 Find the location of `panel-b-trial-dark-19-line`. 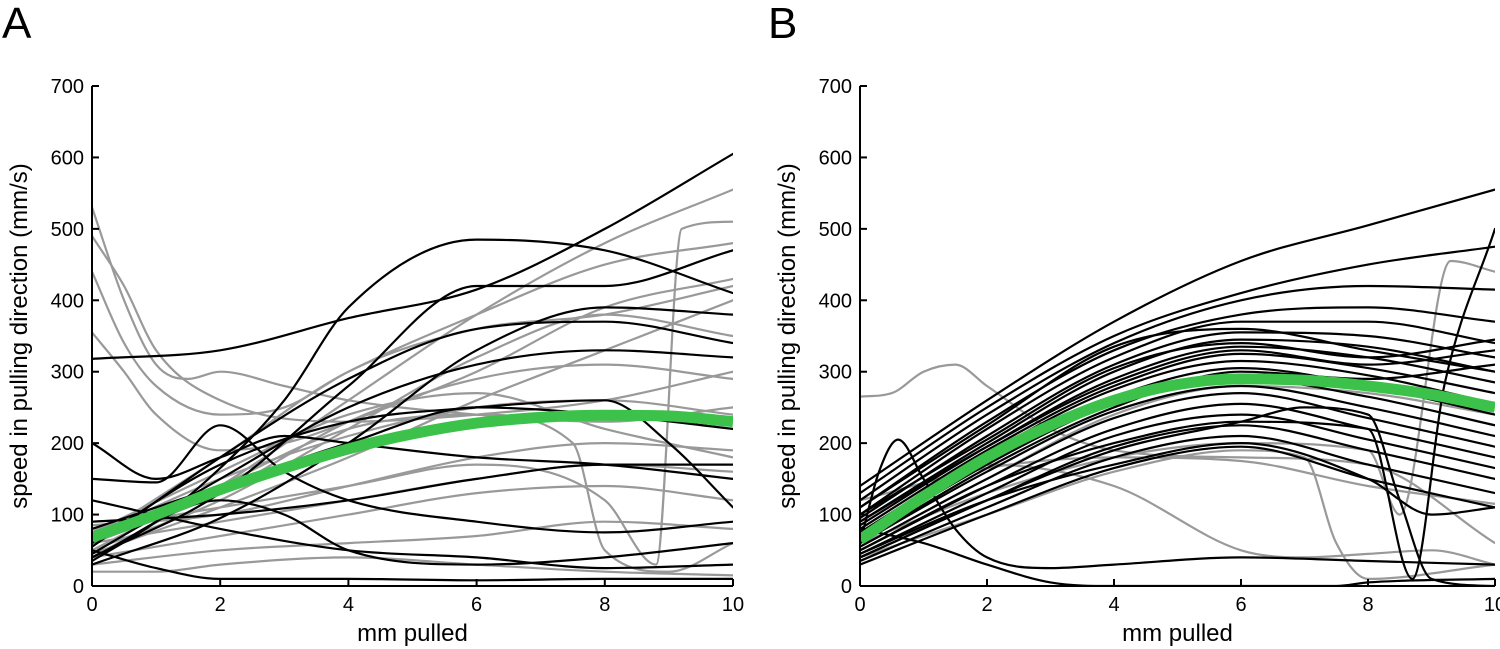

panel-b-trial-dark-19-line is located at coordinates (1177, 505).